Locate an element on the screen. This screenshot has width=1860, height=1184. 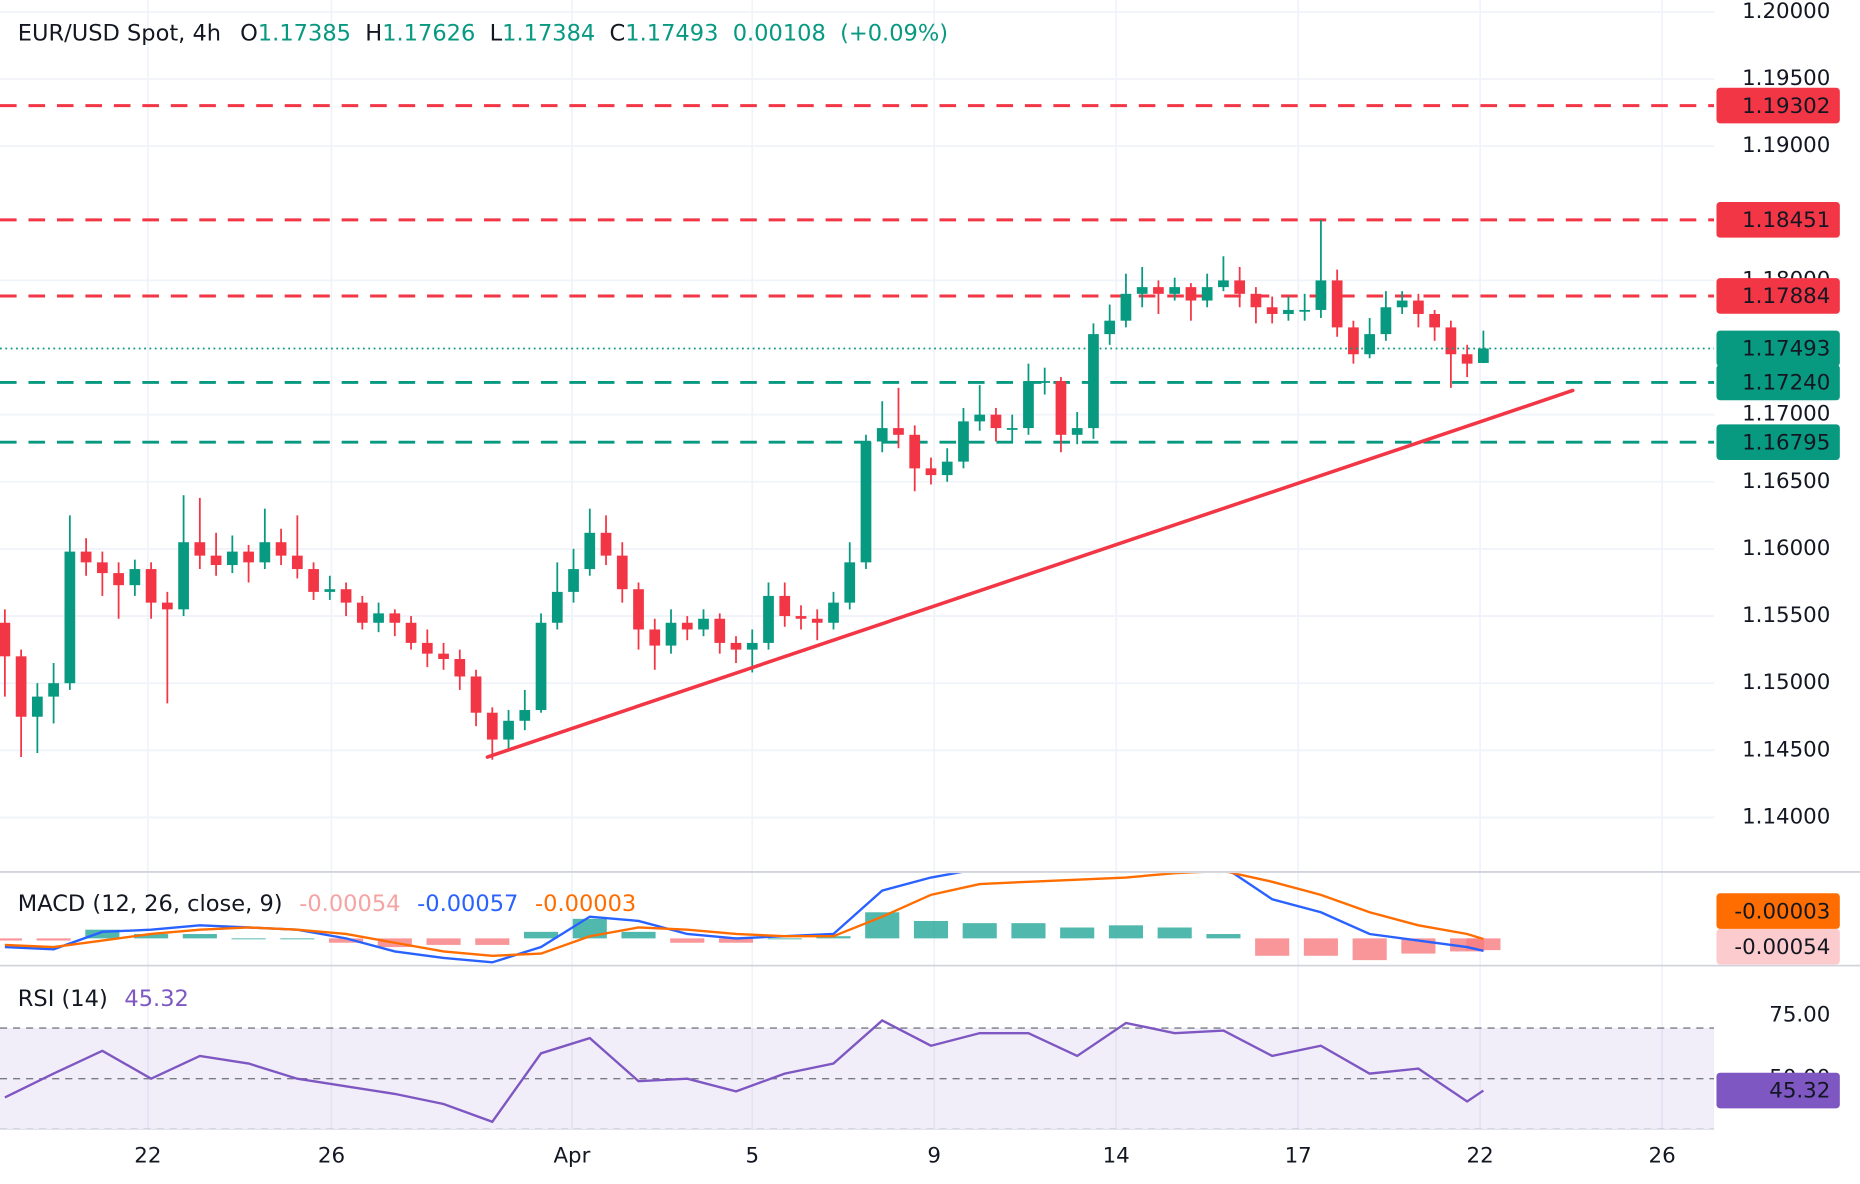
x-tick-label: 26 is located at coordinates (331, 1156).